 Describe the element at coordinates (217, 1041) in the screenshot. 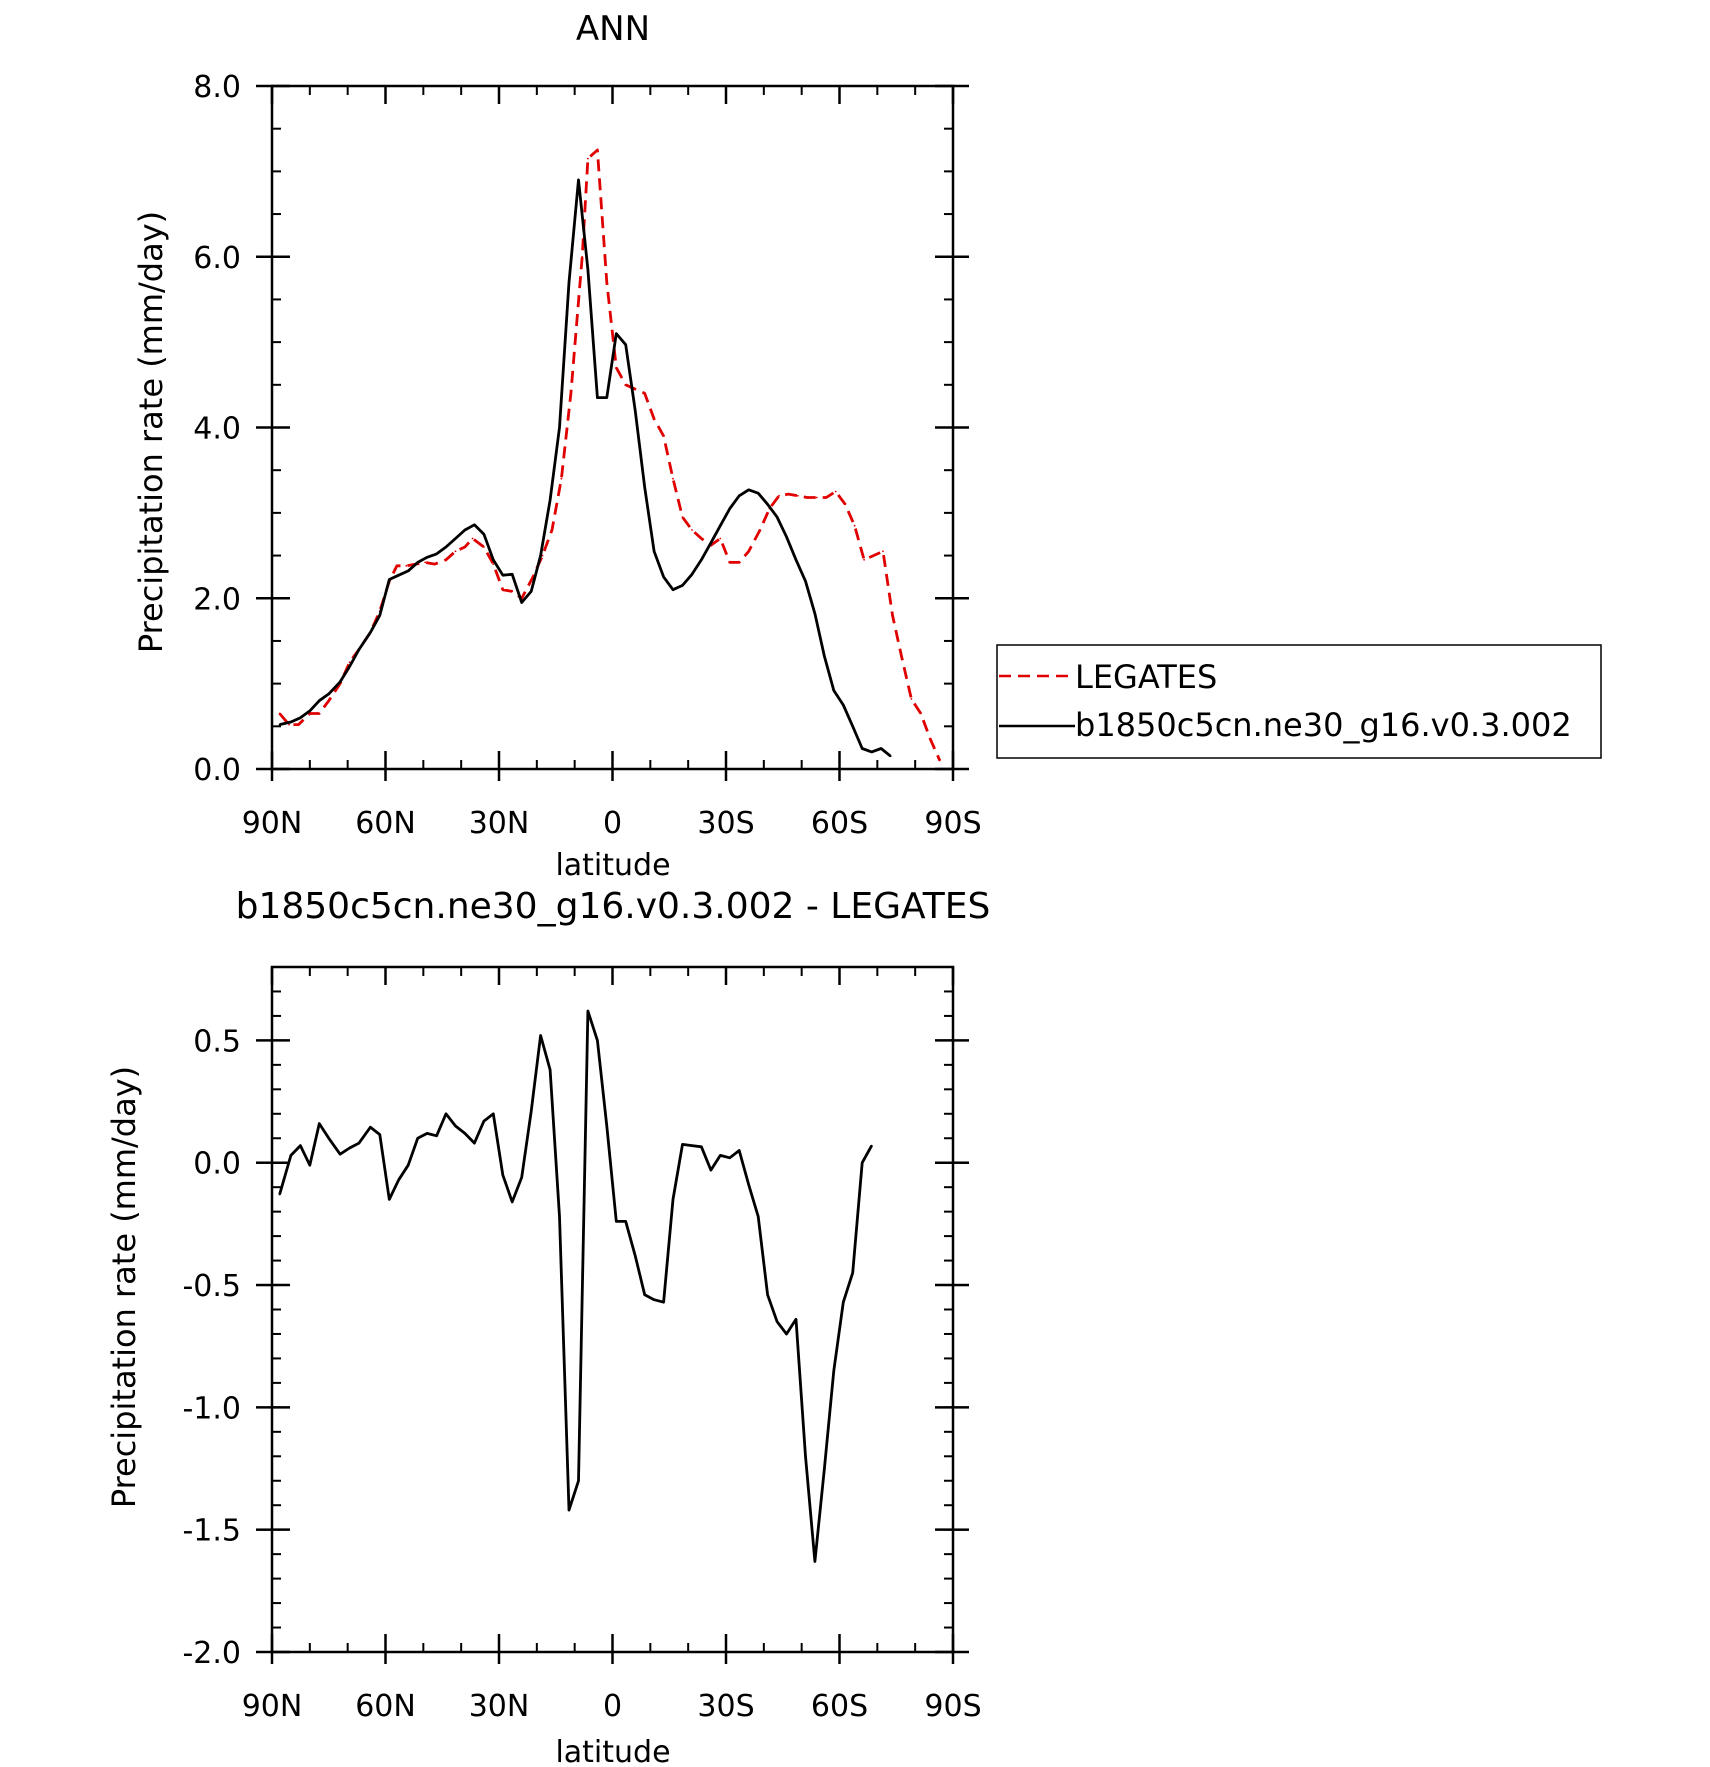

I see `y-tick-label: 0.5` at that location.